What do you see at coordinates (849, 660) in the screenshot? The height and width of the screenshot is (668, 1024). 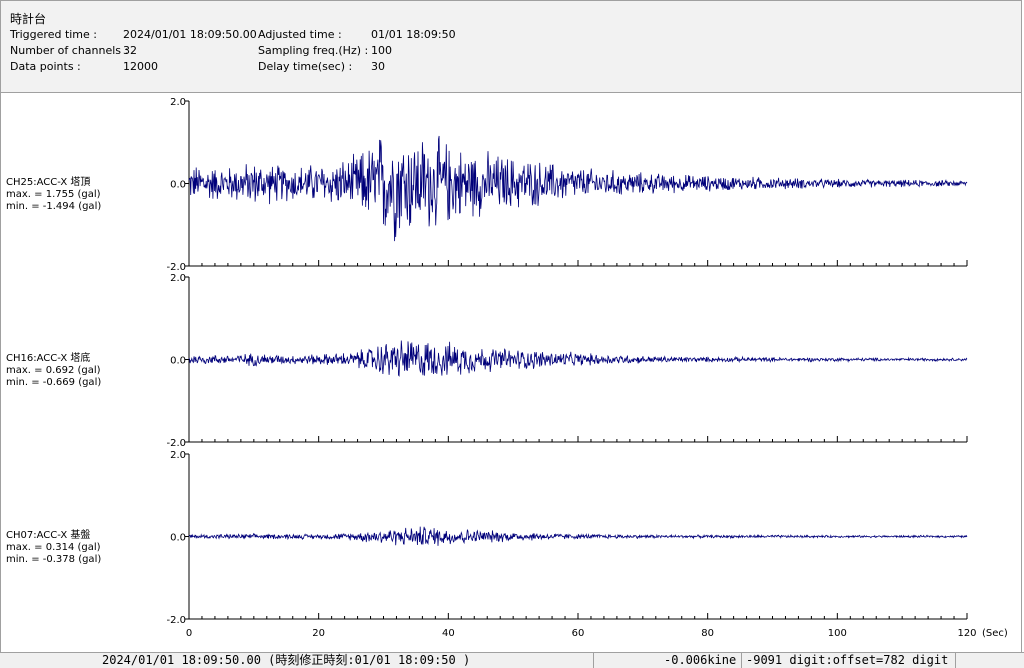 I see `status-digit: -9091 digit:offset=782 digit` at bounding box center [849, 660].